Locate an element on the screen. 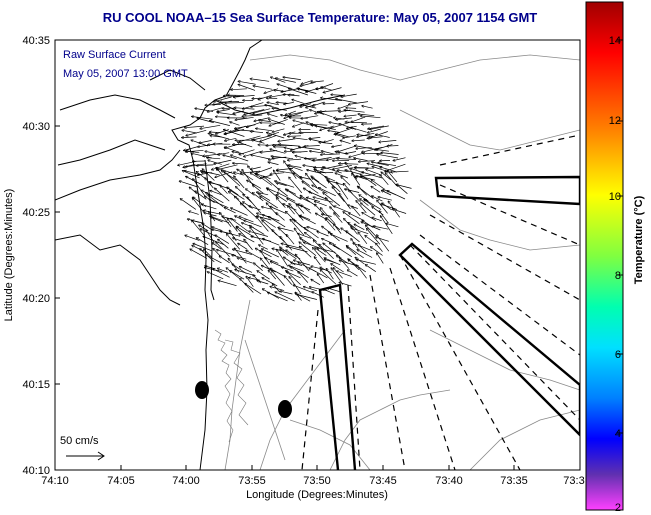  x-tick-label: 73:35 is located at coordinates (514, 481).